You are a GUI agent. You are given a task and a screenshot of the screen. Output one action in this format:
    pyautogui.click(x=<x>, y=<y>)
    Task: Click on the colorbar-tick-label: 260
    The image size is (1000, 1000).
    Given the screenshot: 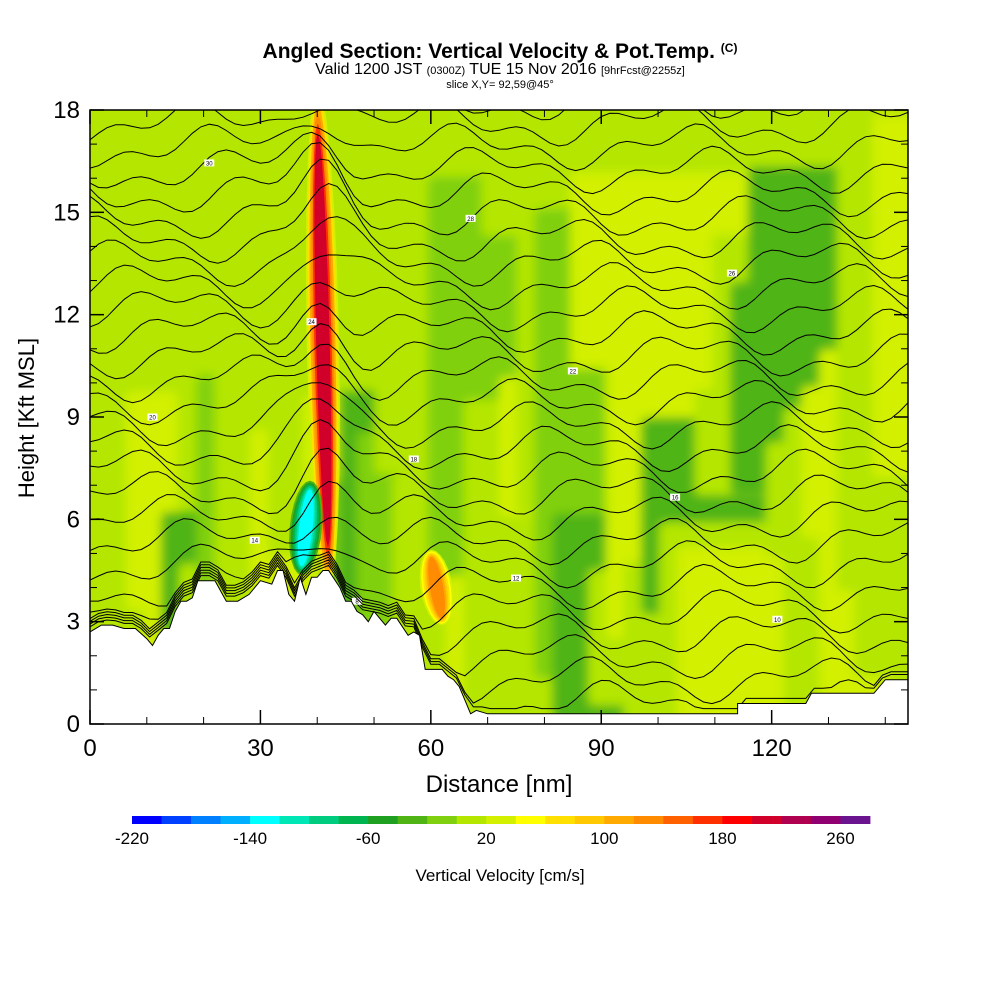 What is the action you would take?
    pyautogui.click(x=840, y=838)
    